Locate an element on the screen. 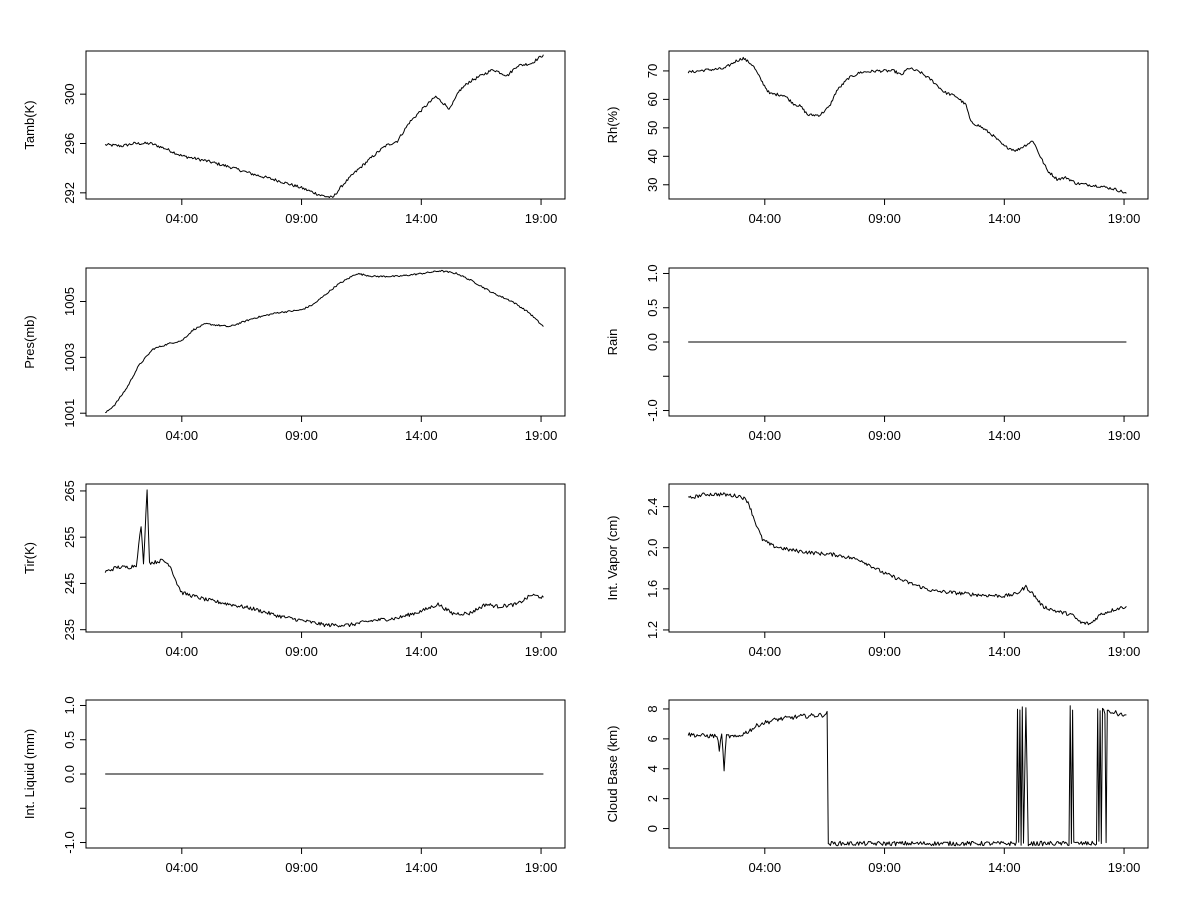 The image size is (1200, 900). y-tick-label: 2.4 is located at coordinates (652, 507).